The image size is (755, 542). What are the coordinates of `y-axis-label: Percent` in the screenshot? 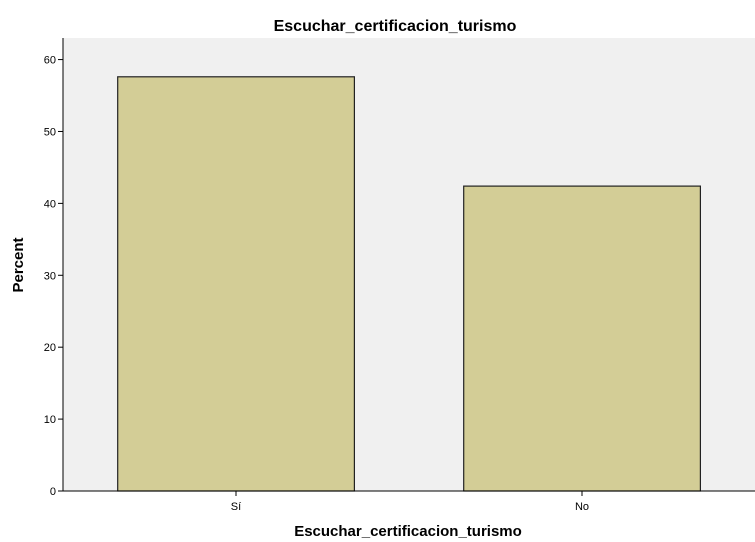 It's located at (18, 264).